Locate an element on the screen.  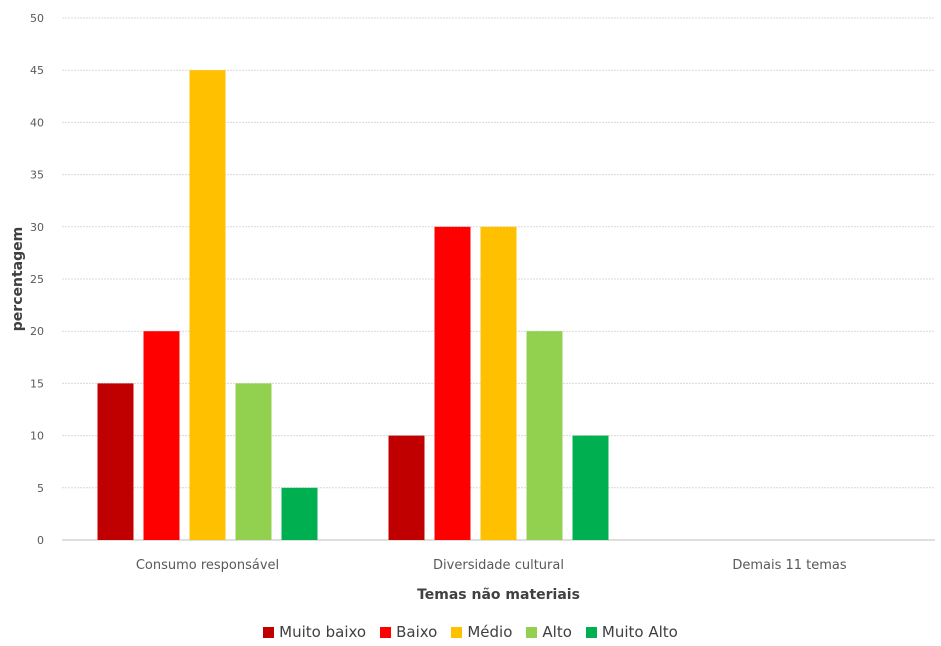
x-category-label: Consumo responsável is located at coordinates (207, 565).